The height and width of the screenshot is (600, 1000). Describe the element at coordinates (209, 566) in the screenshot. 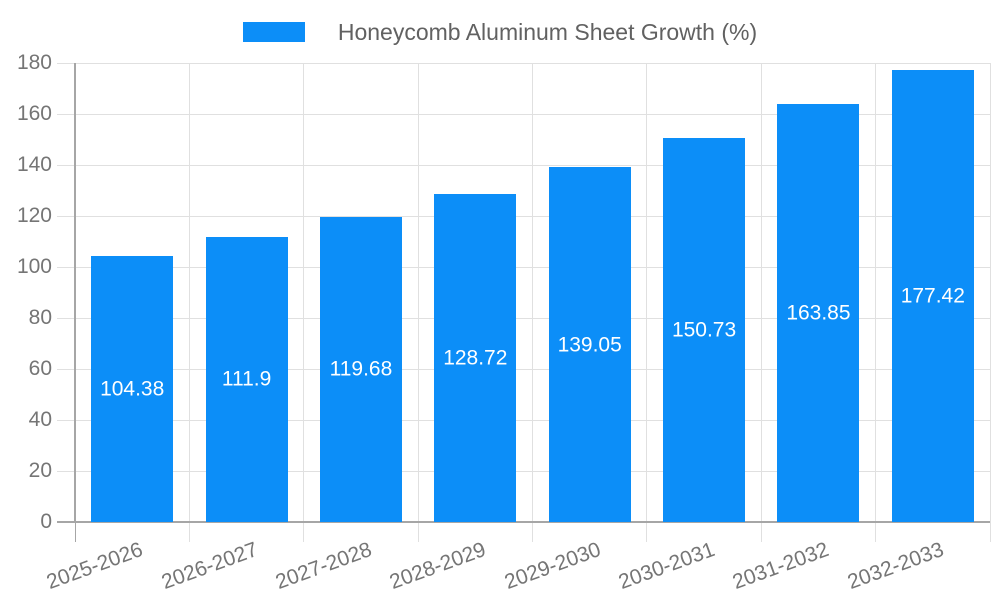

I see `x-tick-label: 2026-2027` at that location.